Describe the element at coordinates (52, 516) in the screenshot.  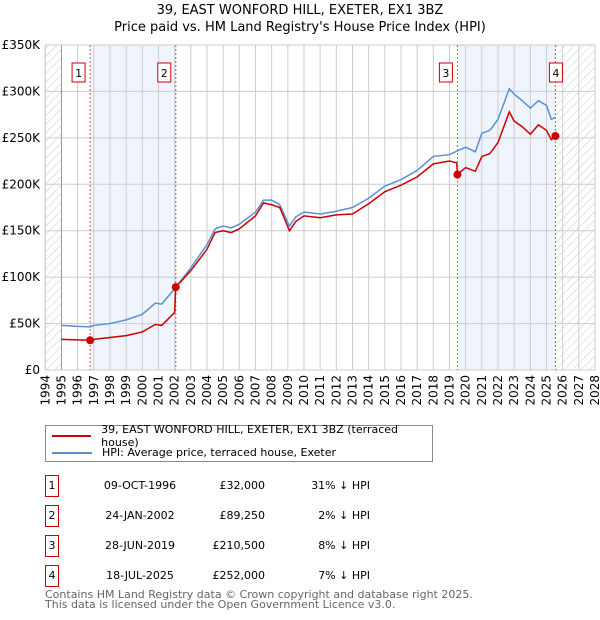
I see `sale-marker-badge: 2` at that location.